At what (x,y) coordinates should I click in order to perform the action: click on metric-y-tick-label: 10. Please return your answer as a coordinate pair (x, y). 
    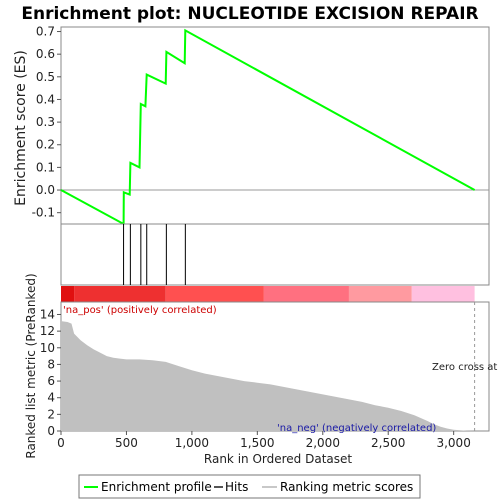
    Looking at the image, I should click on (47, 348).